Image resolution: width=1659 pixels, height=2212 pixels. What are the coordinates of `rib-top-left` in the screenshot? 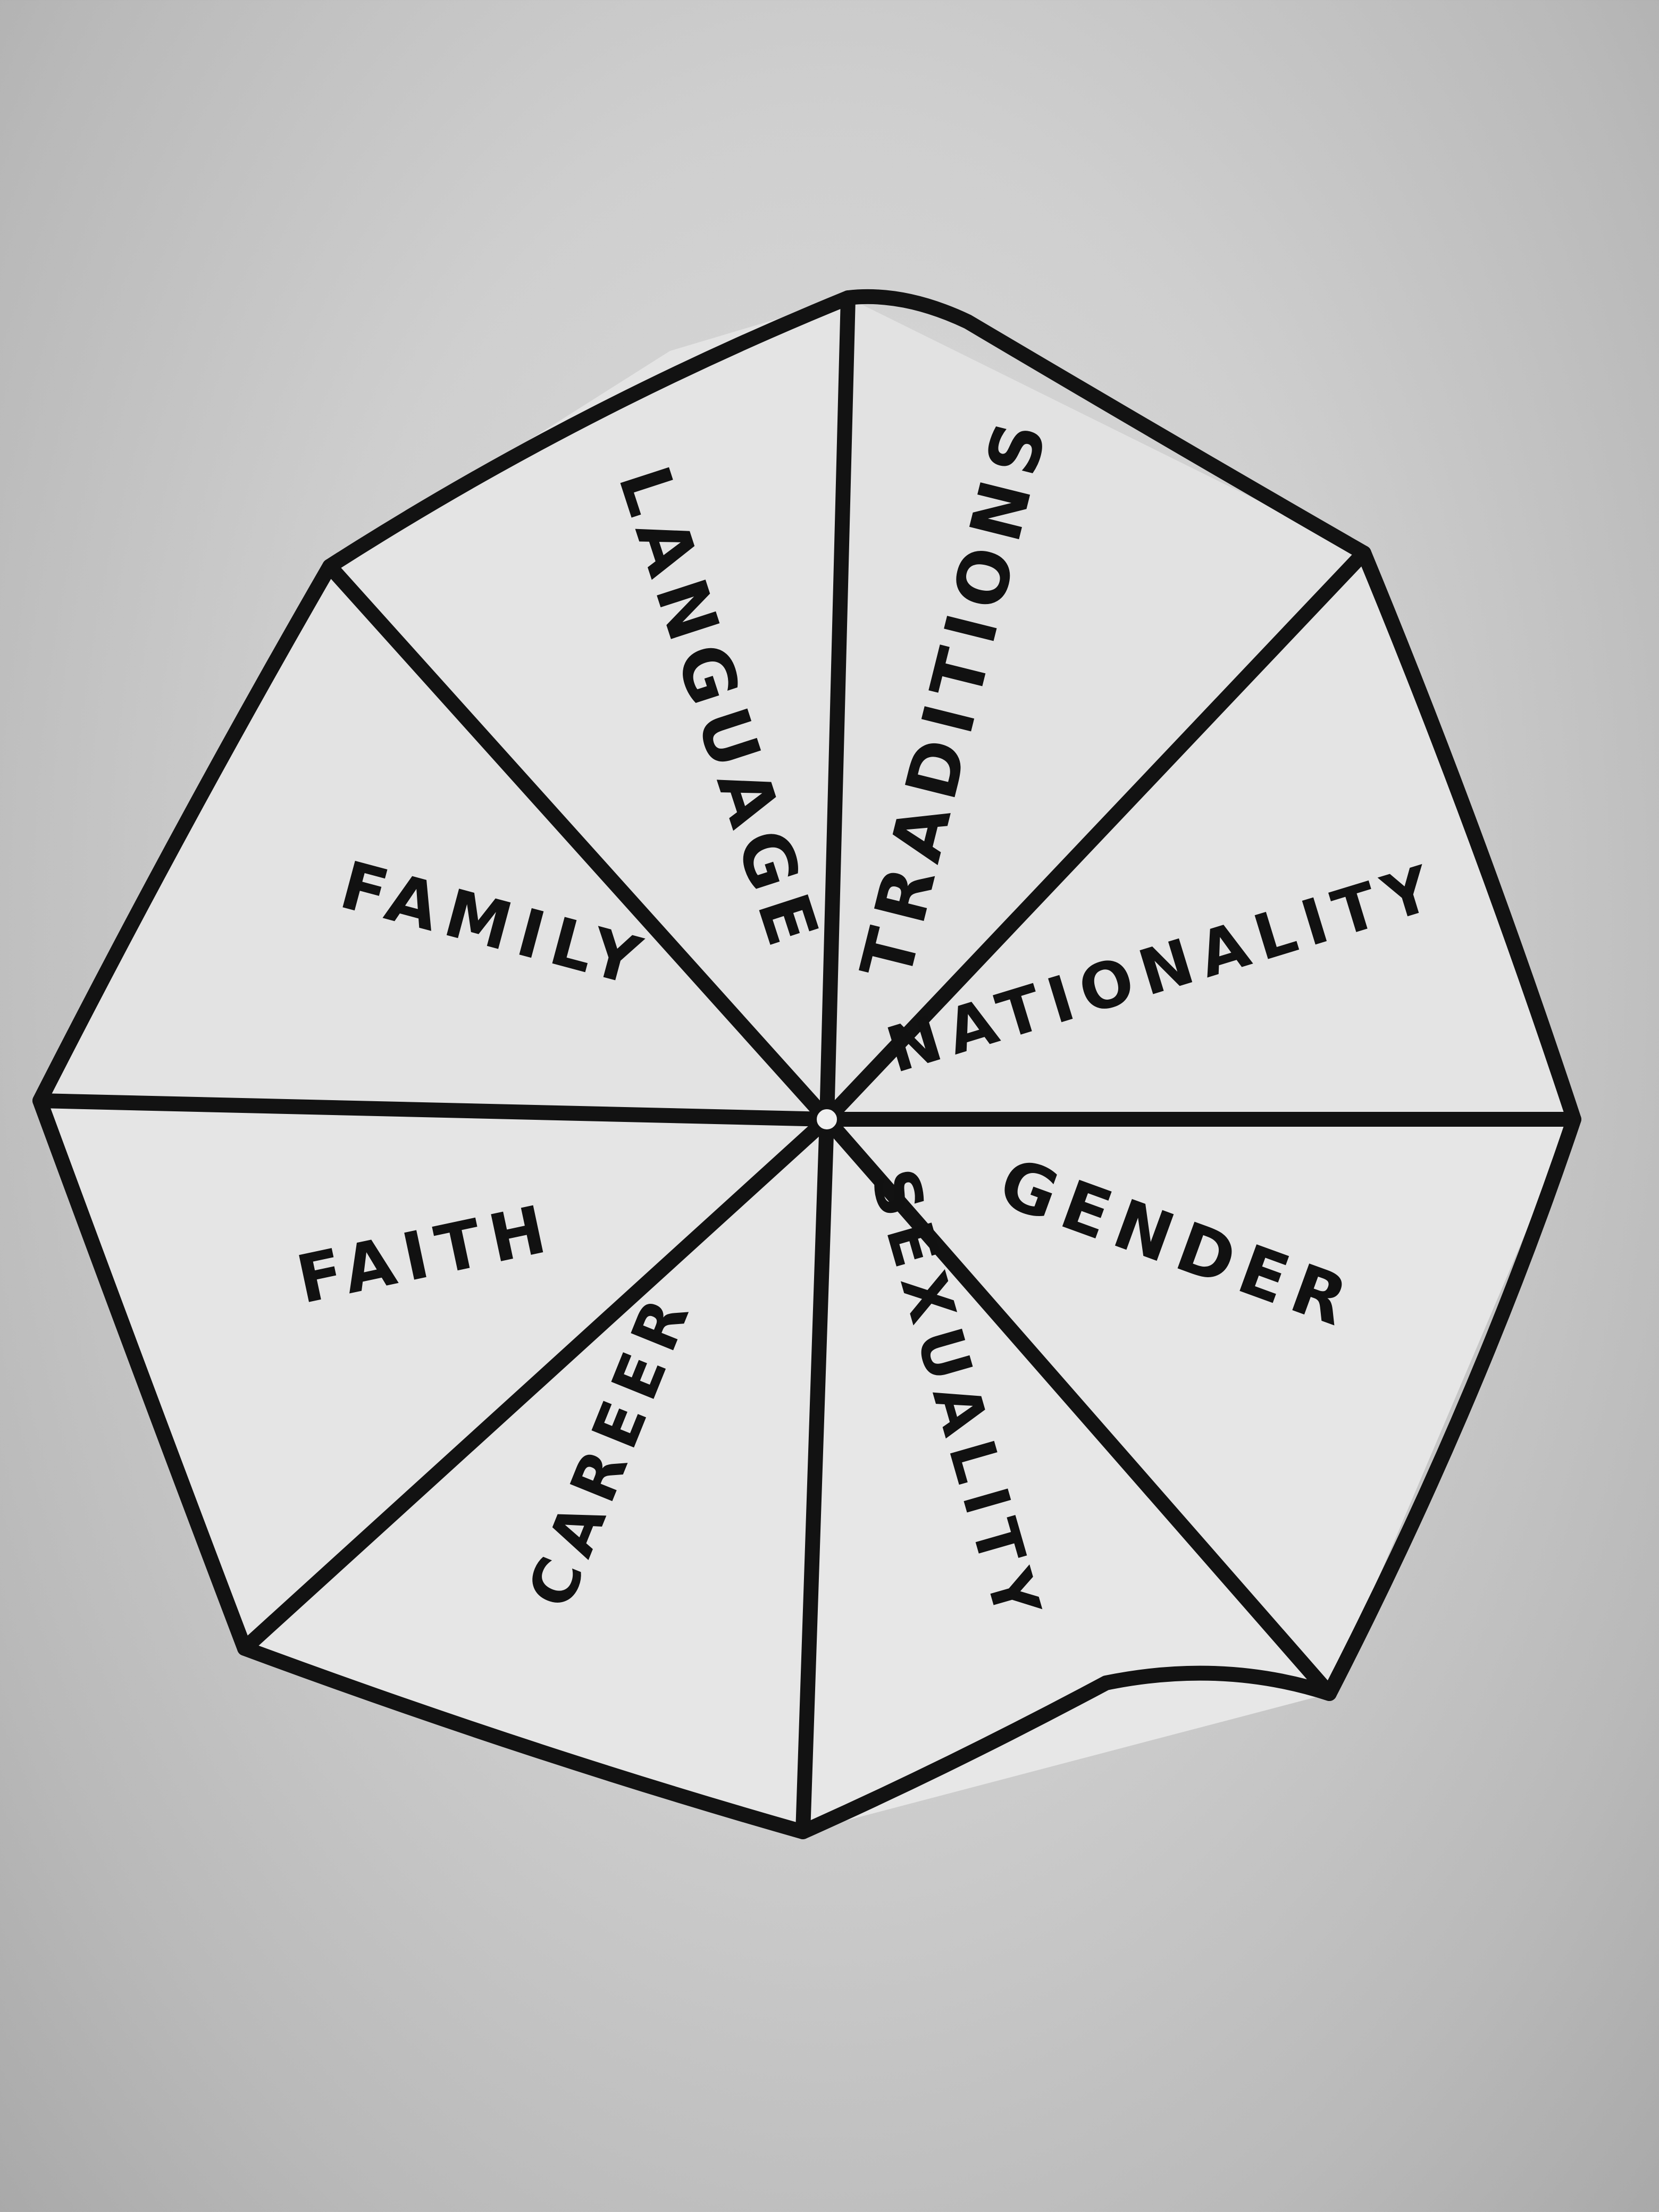 It's located at (578, 843).